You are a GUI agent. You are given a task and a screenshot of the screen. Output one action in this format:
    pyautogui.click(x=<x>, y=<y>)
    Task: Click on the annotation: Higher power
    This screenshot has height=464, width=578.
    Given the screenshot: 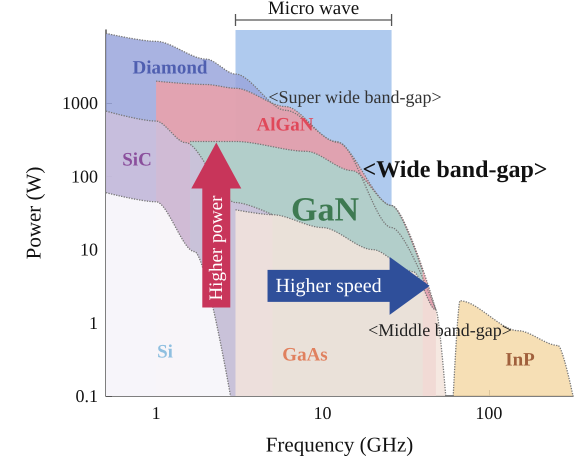 What is the action you would take?
    pyautogui.click(x=216, y=247)
    